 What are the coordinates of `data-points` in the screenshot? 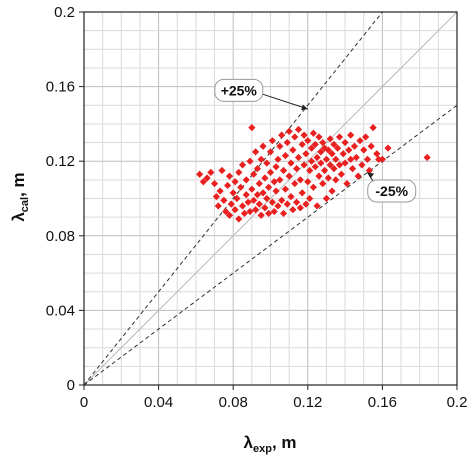 It's located at (313, 173).